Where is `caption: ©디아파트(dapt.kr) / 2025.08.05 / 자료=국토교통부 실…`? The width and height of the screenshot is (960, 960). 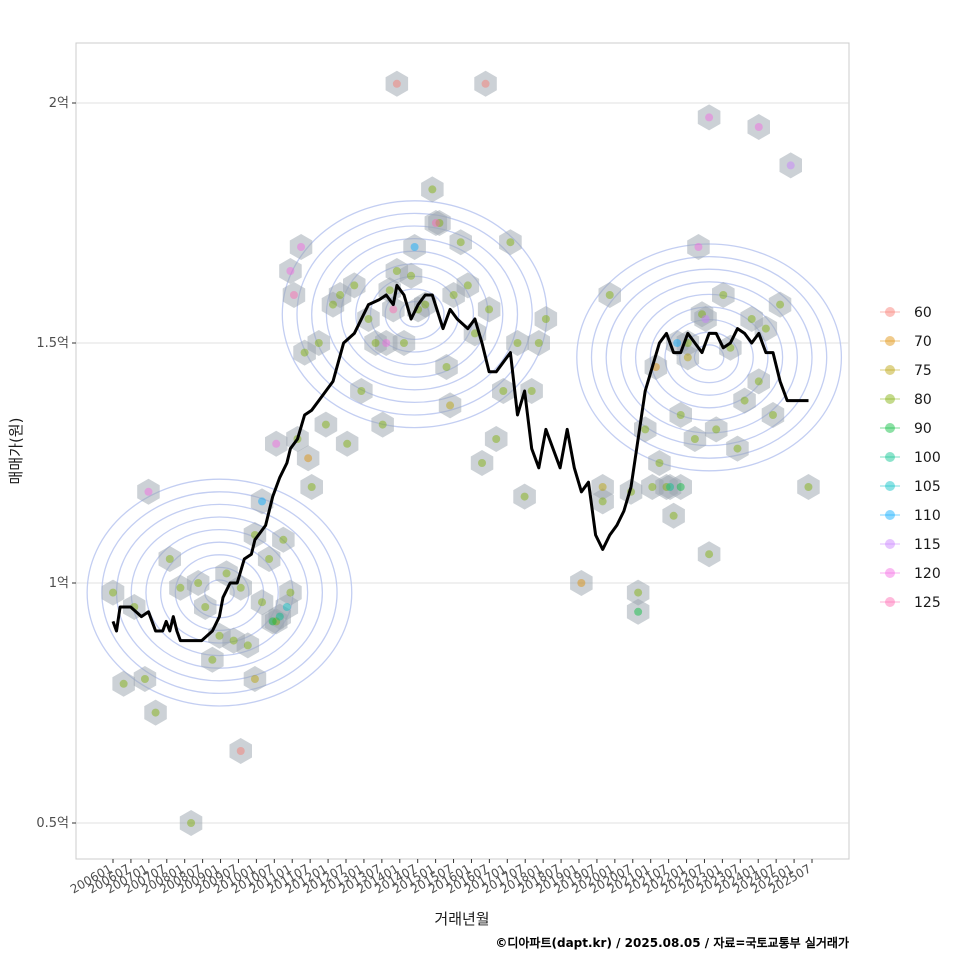 caption: ©디아파트(dapt.kr) / 2025.08.05 / 자료=국토교통부 실… is located at coordinates (672, 942).